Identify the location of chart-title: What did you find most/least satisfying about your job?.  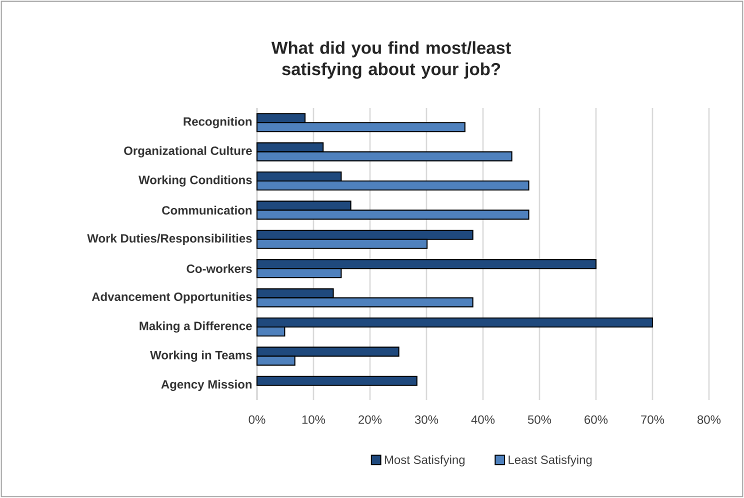
(391, 60).